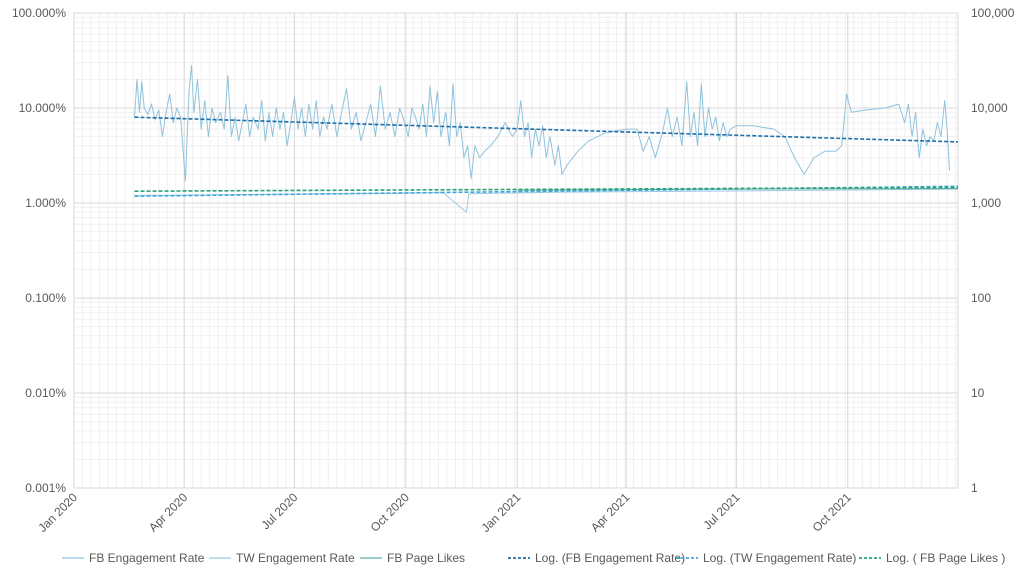 This screenshot has height=576, width=1024. Describe the element at coordinates (779, 558) in the screenshot. I see `legend-label: Log. (TW Engagement Rate)` at that location.